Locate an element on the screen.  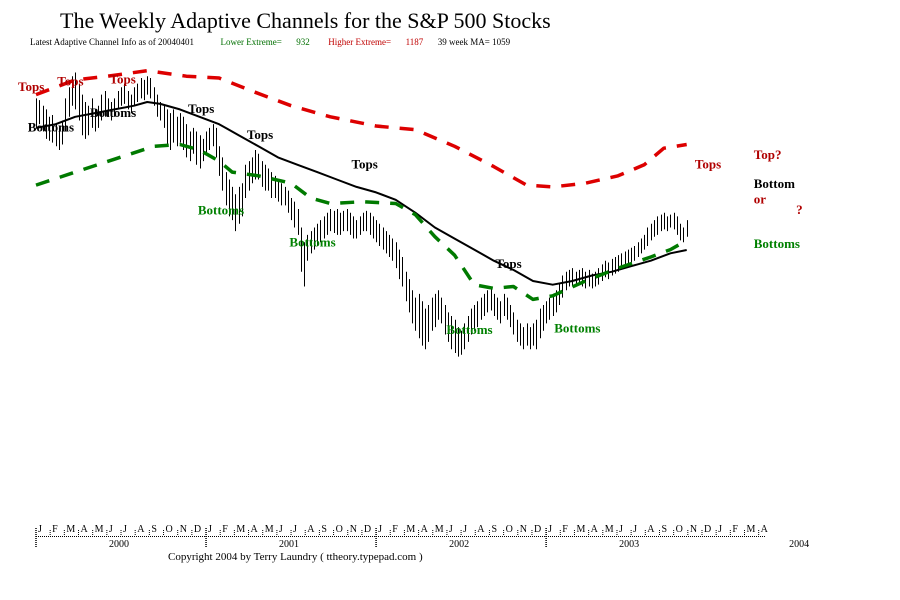
higher-extreme-label: Higher Extreme= is located at coordinates (360, 42).